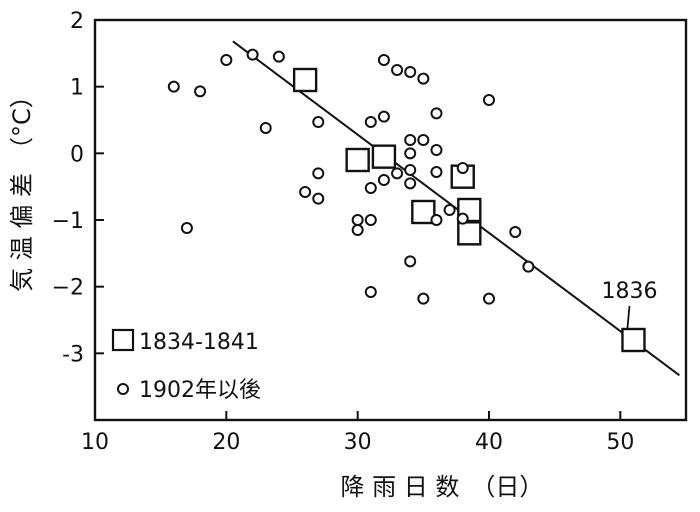 The image size is (700, 512). I want to click on x-axis-title: 降 雨 日 数 （日）, so click(442, 487).